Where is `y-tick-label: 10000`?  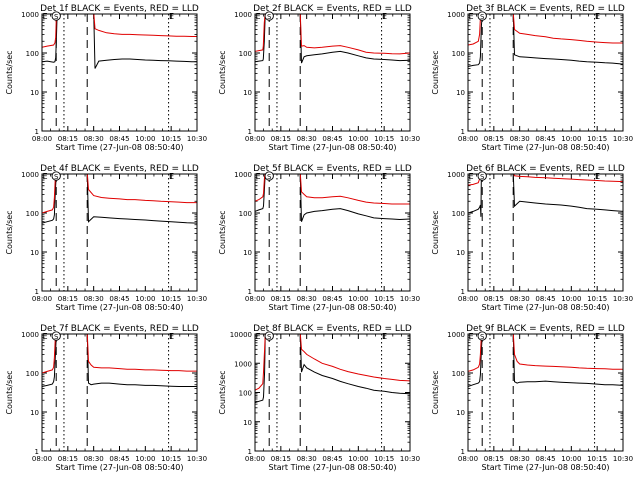 y-tick-label: 10000 is located at coordinates (241, 335).